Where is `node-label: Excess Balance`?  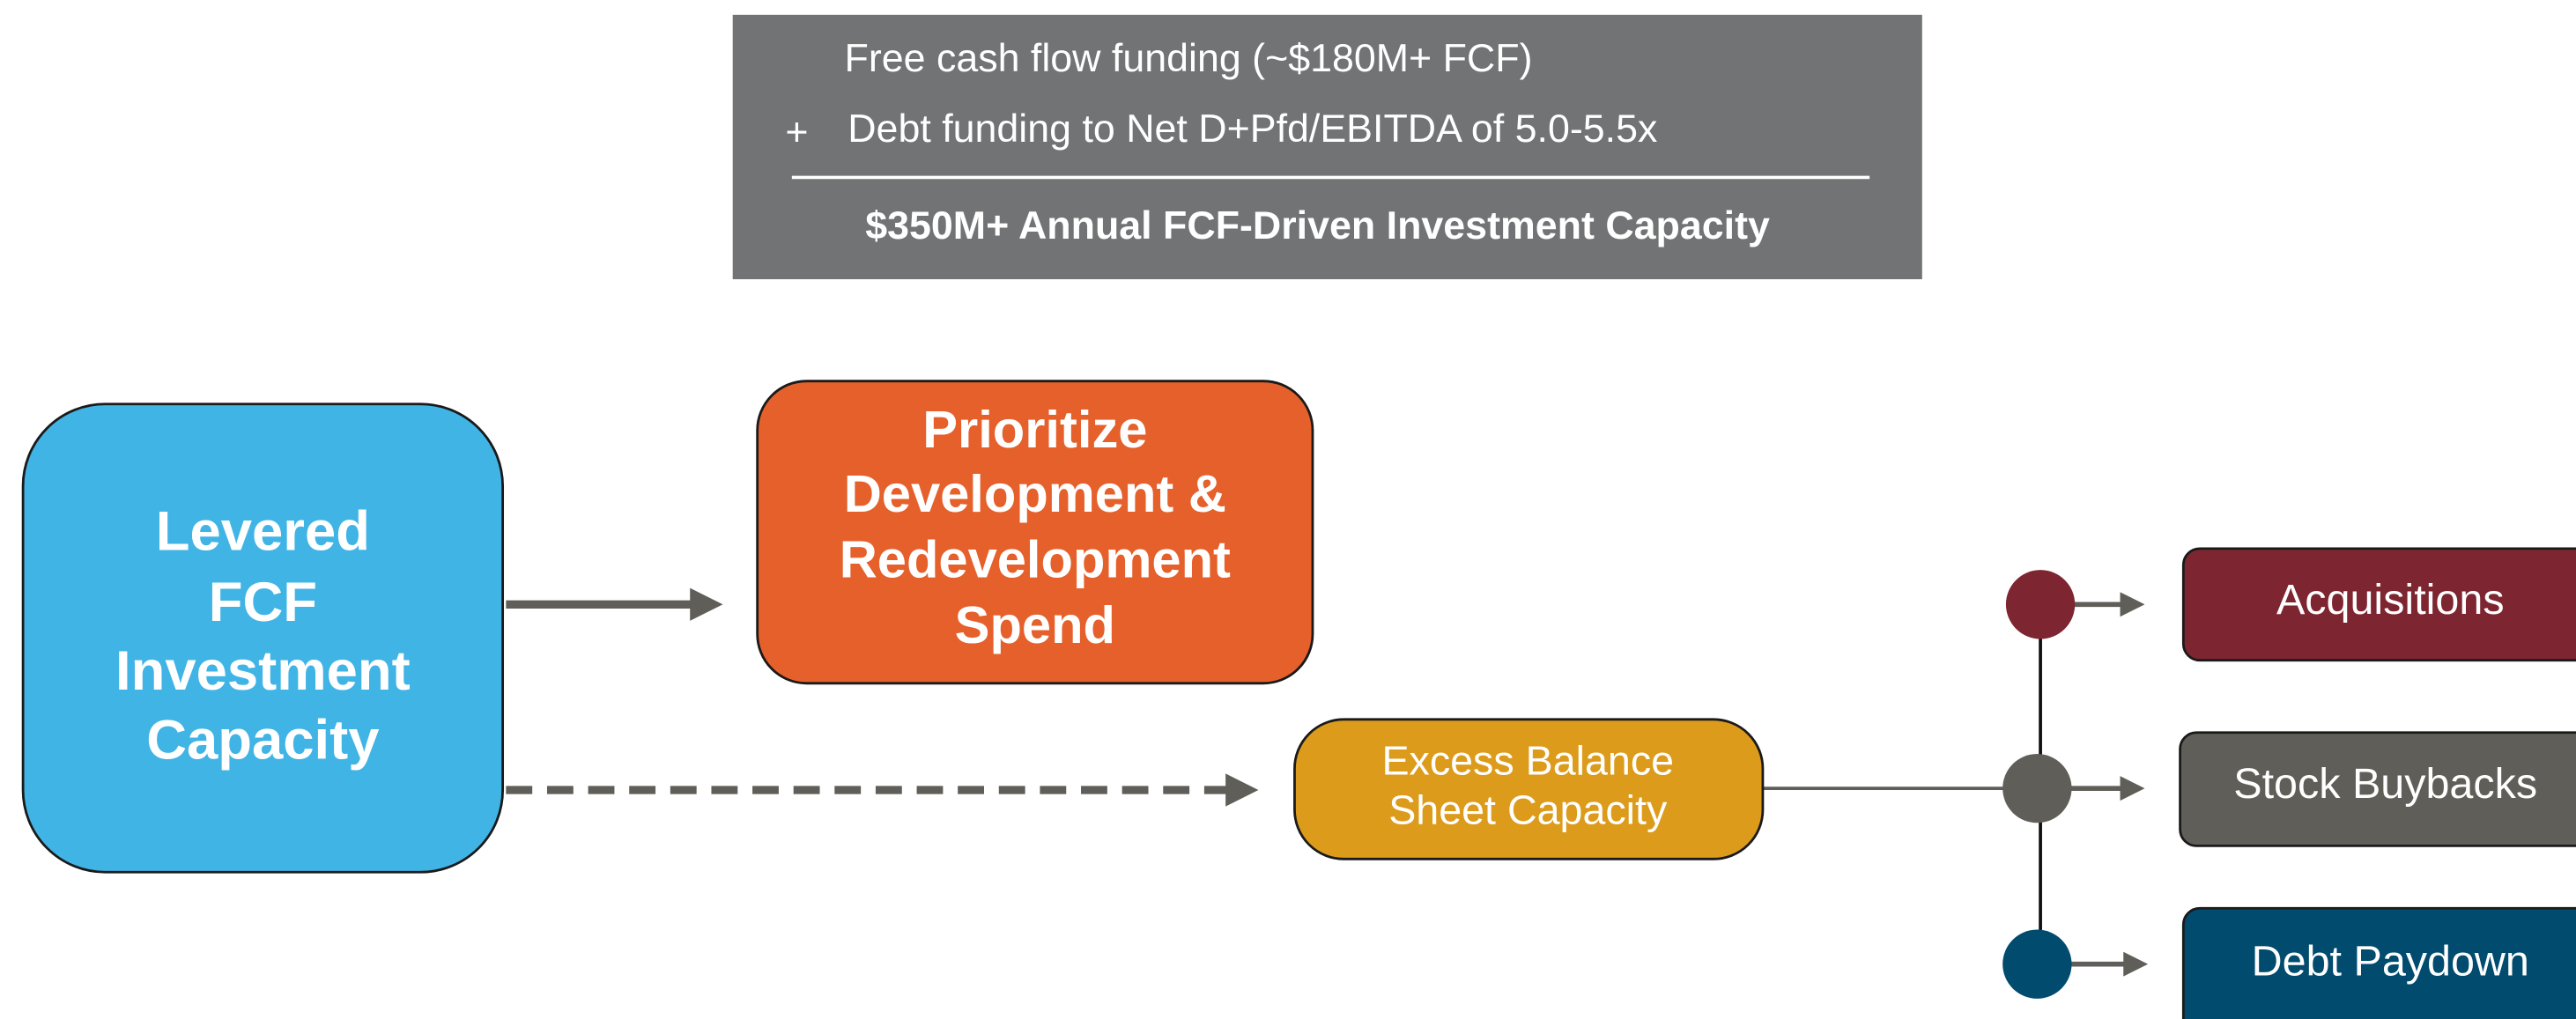
node-label: Excess Balance is located at coordinates (1528, 760).